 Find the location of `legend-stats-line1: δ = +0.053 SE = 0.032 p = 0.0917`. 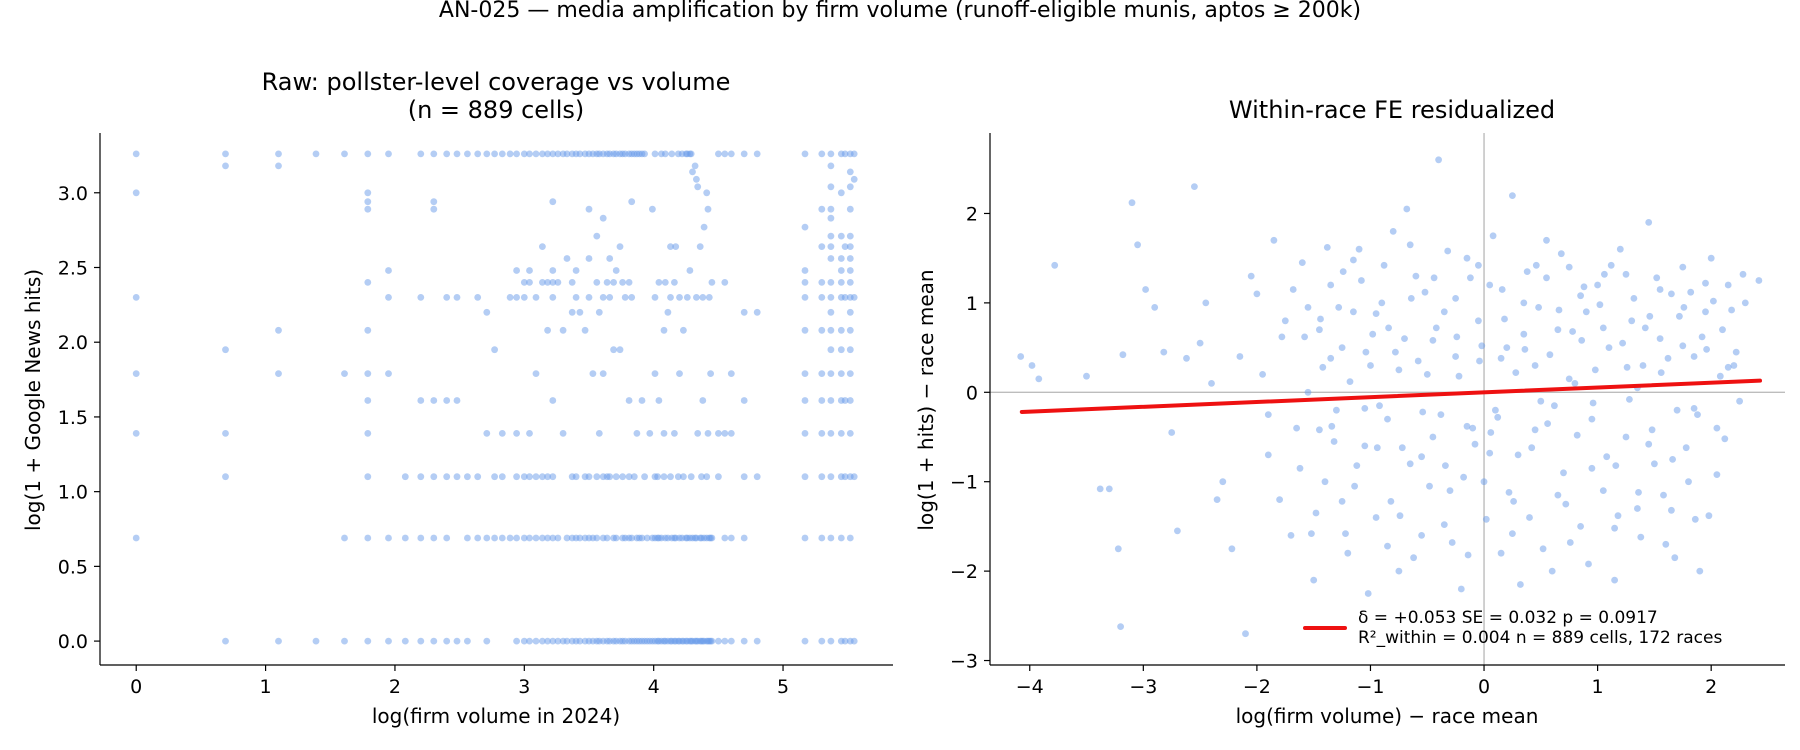

legend-stats-line1: δ = +0.053 SE = 0.032 p = 0.0917 is located at coordinates (1508, 618).